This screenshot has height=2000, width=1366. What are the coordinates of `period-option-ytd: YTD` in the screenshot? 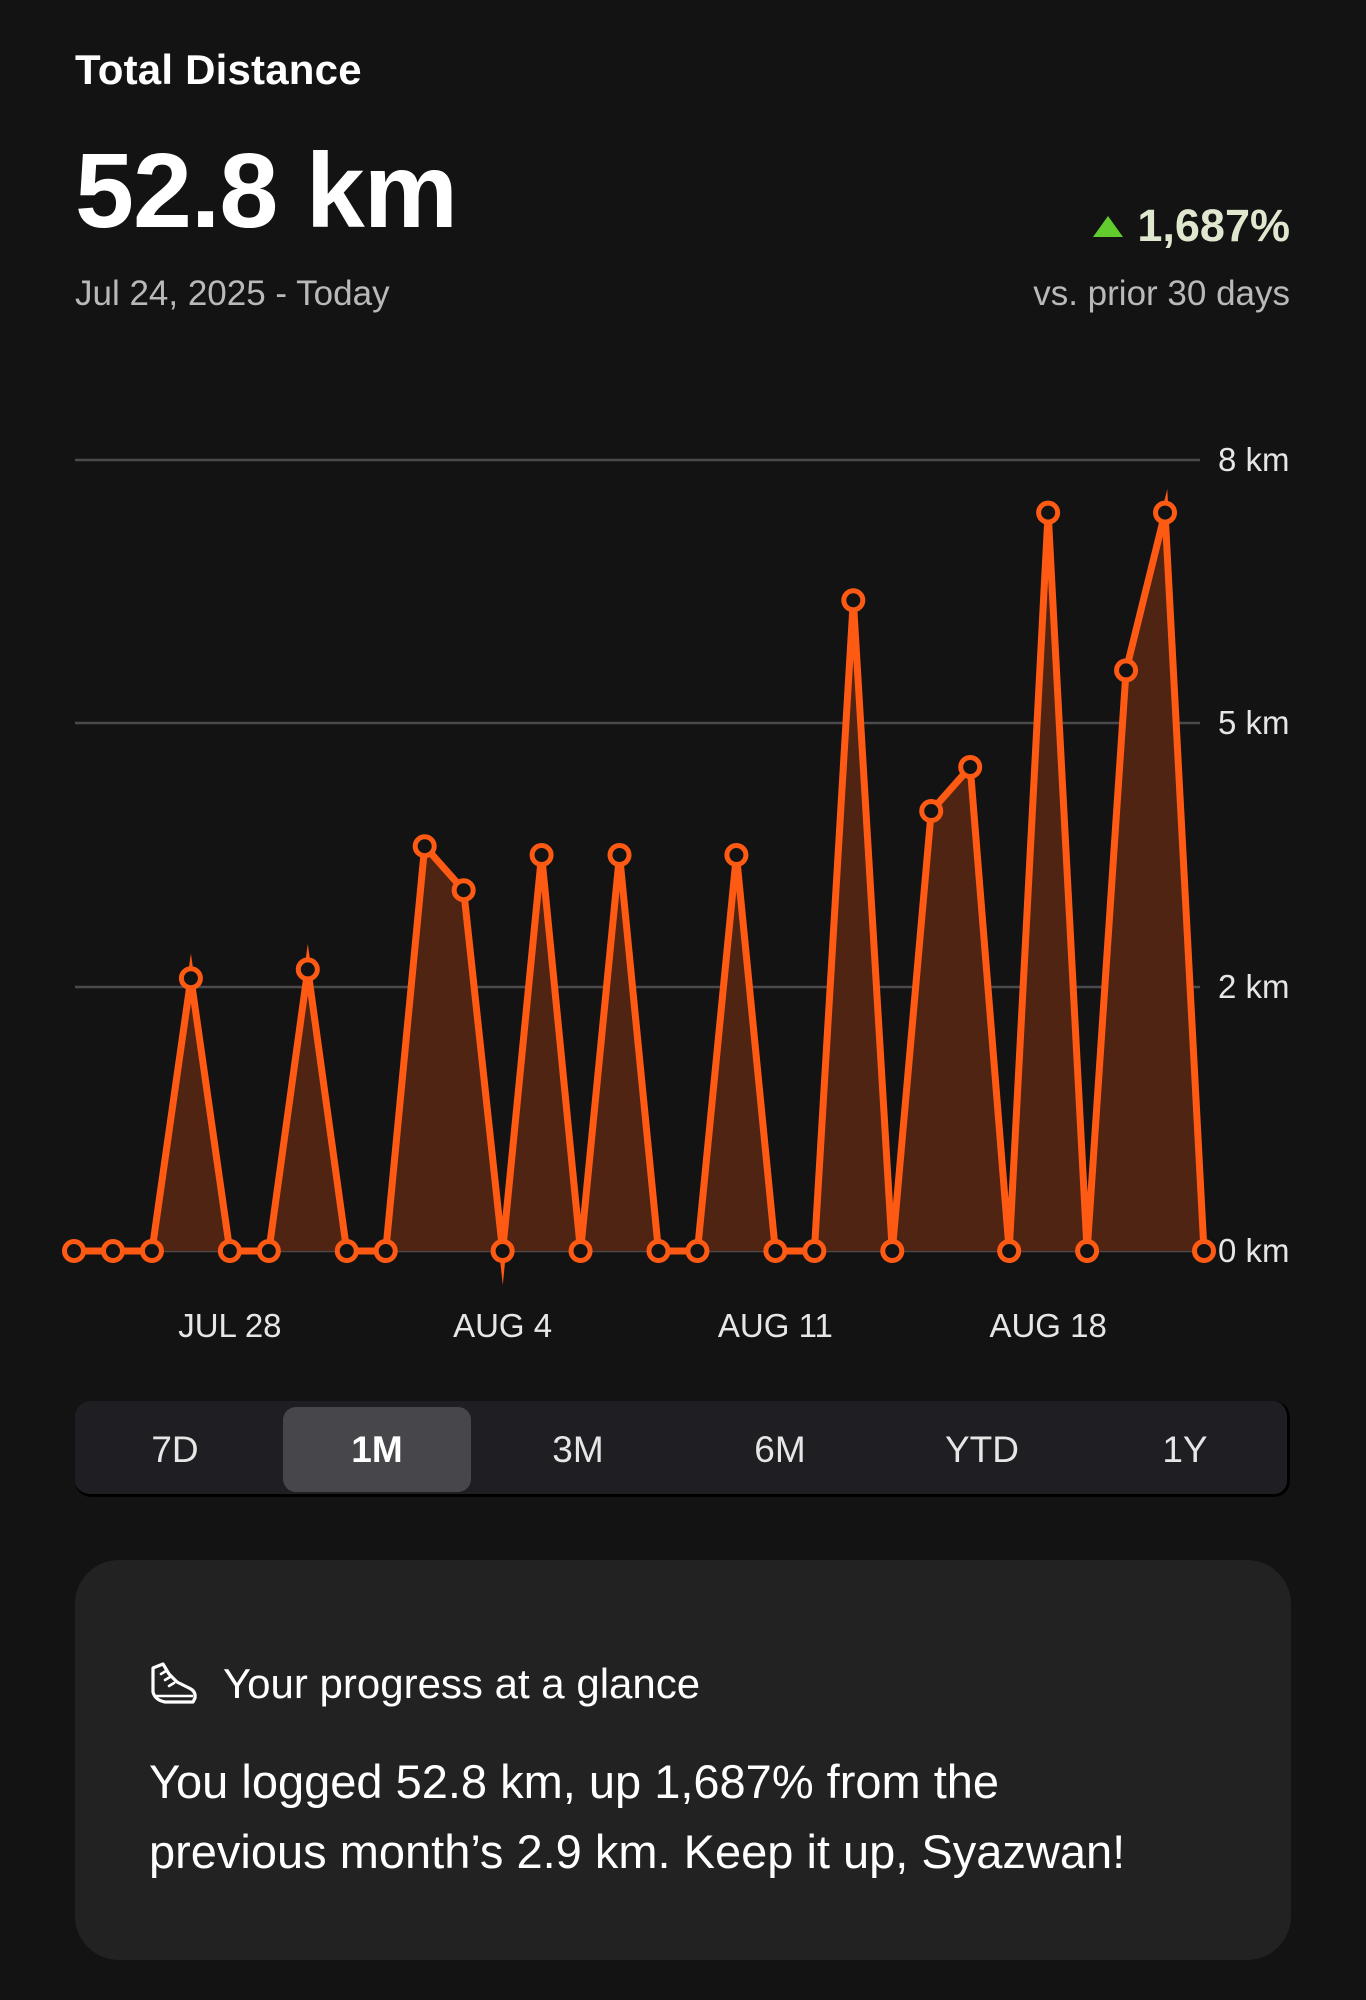 It's located at (982, 1449).